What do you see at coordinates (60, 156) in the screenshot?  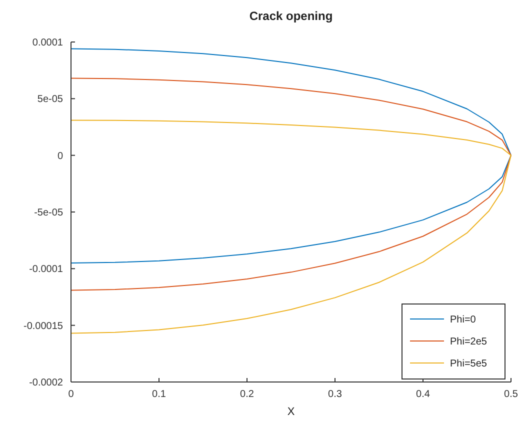 I see `y-tick-label: 0` at bounding box center [60, 156].